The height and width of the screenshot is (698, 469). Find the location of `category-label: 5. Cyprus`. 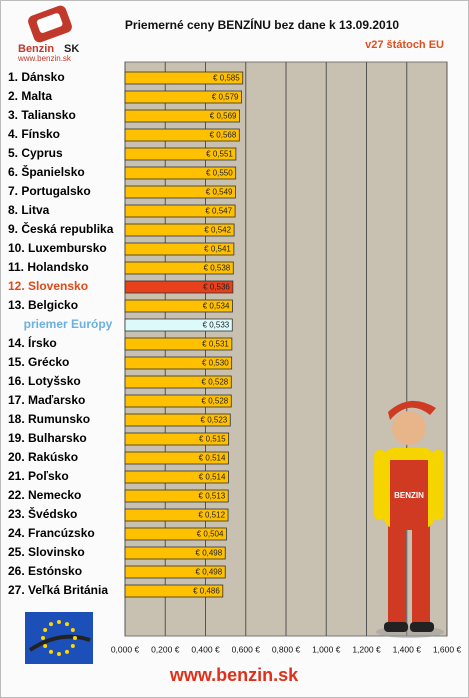

category-label: 5. Cyprus is located at coordinates (35, 153).